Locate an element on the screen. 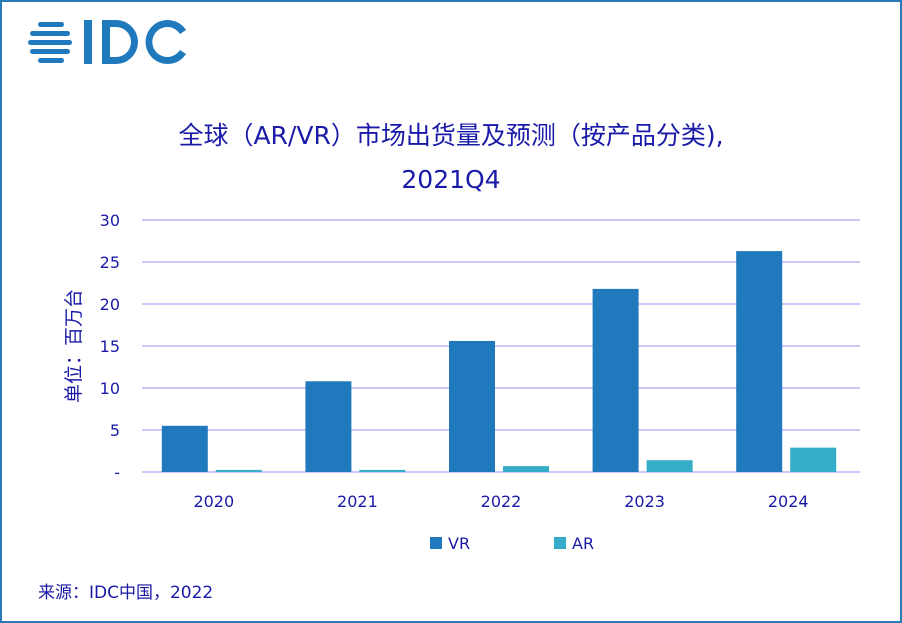 The width and height of the screenshot is (902, 623). x-tick-label: 2024 is located at coordinates (788, 501).